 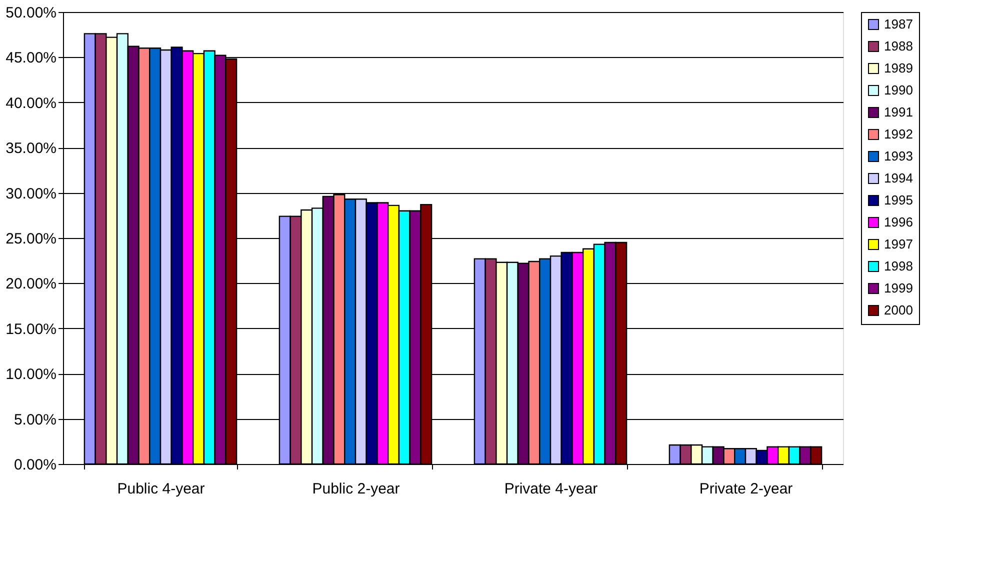 What do you see at coordinates (898, 178) in the screenshot?
I see `legend-label: 1994` at bounding box center [898, 178].